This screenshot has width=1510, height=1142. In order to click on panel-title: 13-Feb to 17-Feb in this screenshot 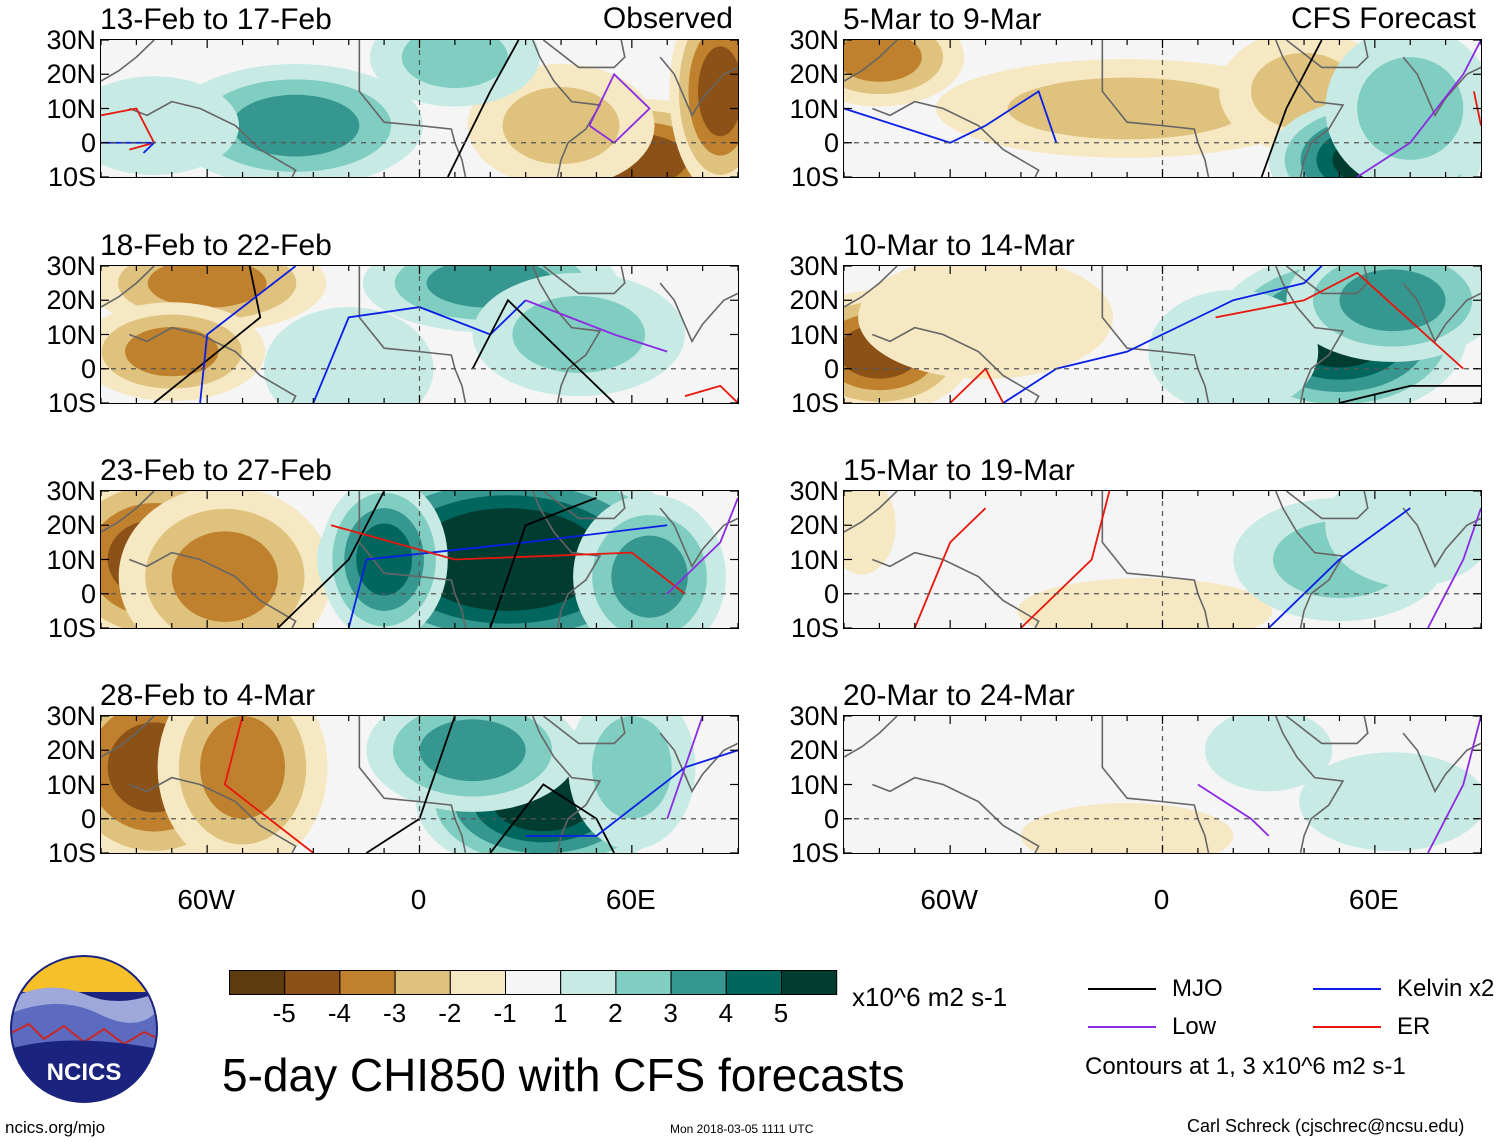, I will do `click(216, 19)`.